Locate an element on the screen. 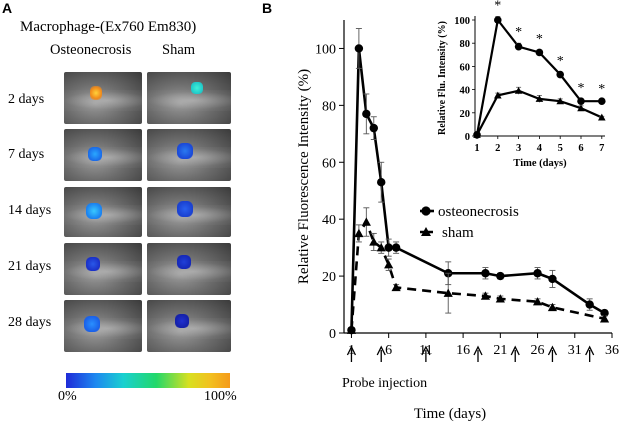 This screenshot has width=623, height=428. main-x-tick-label: 16 is located at coordinates (463, 350).